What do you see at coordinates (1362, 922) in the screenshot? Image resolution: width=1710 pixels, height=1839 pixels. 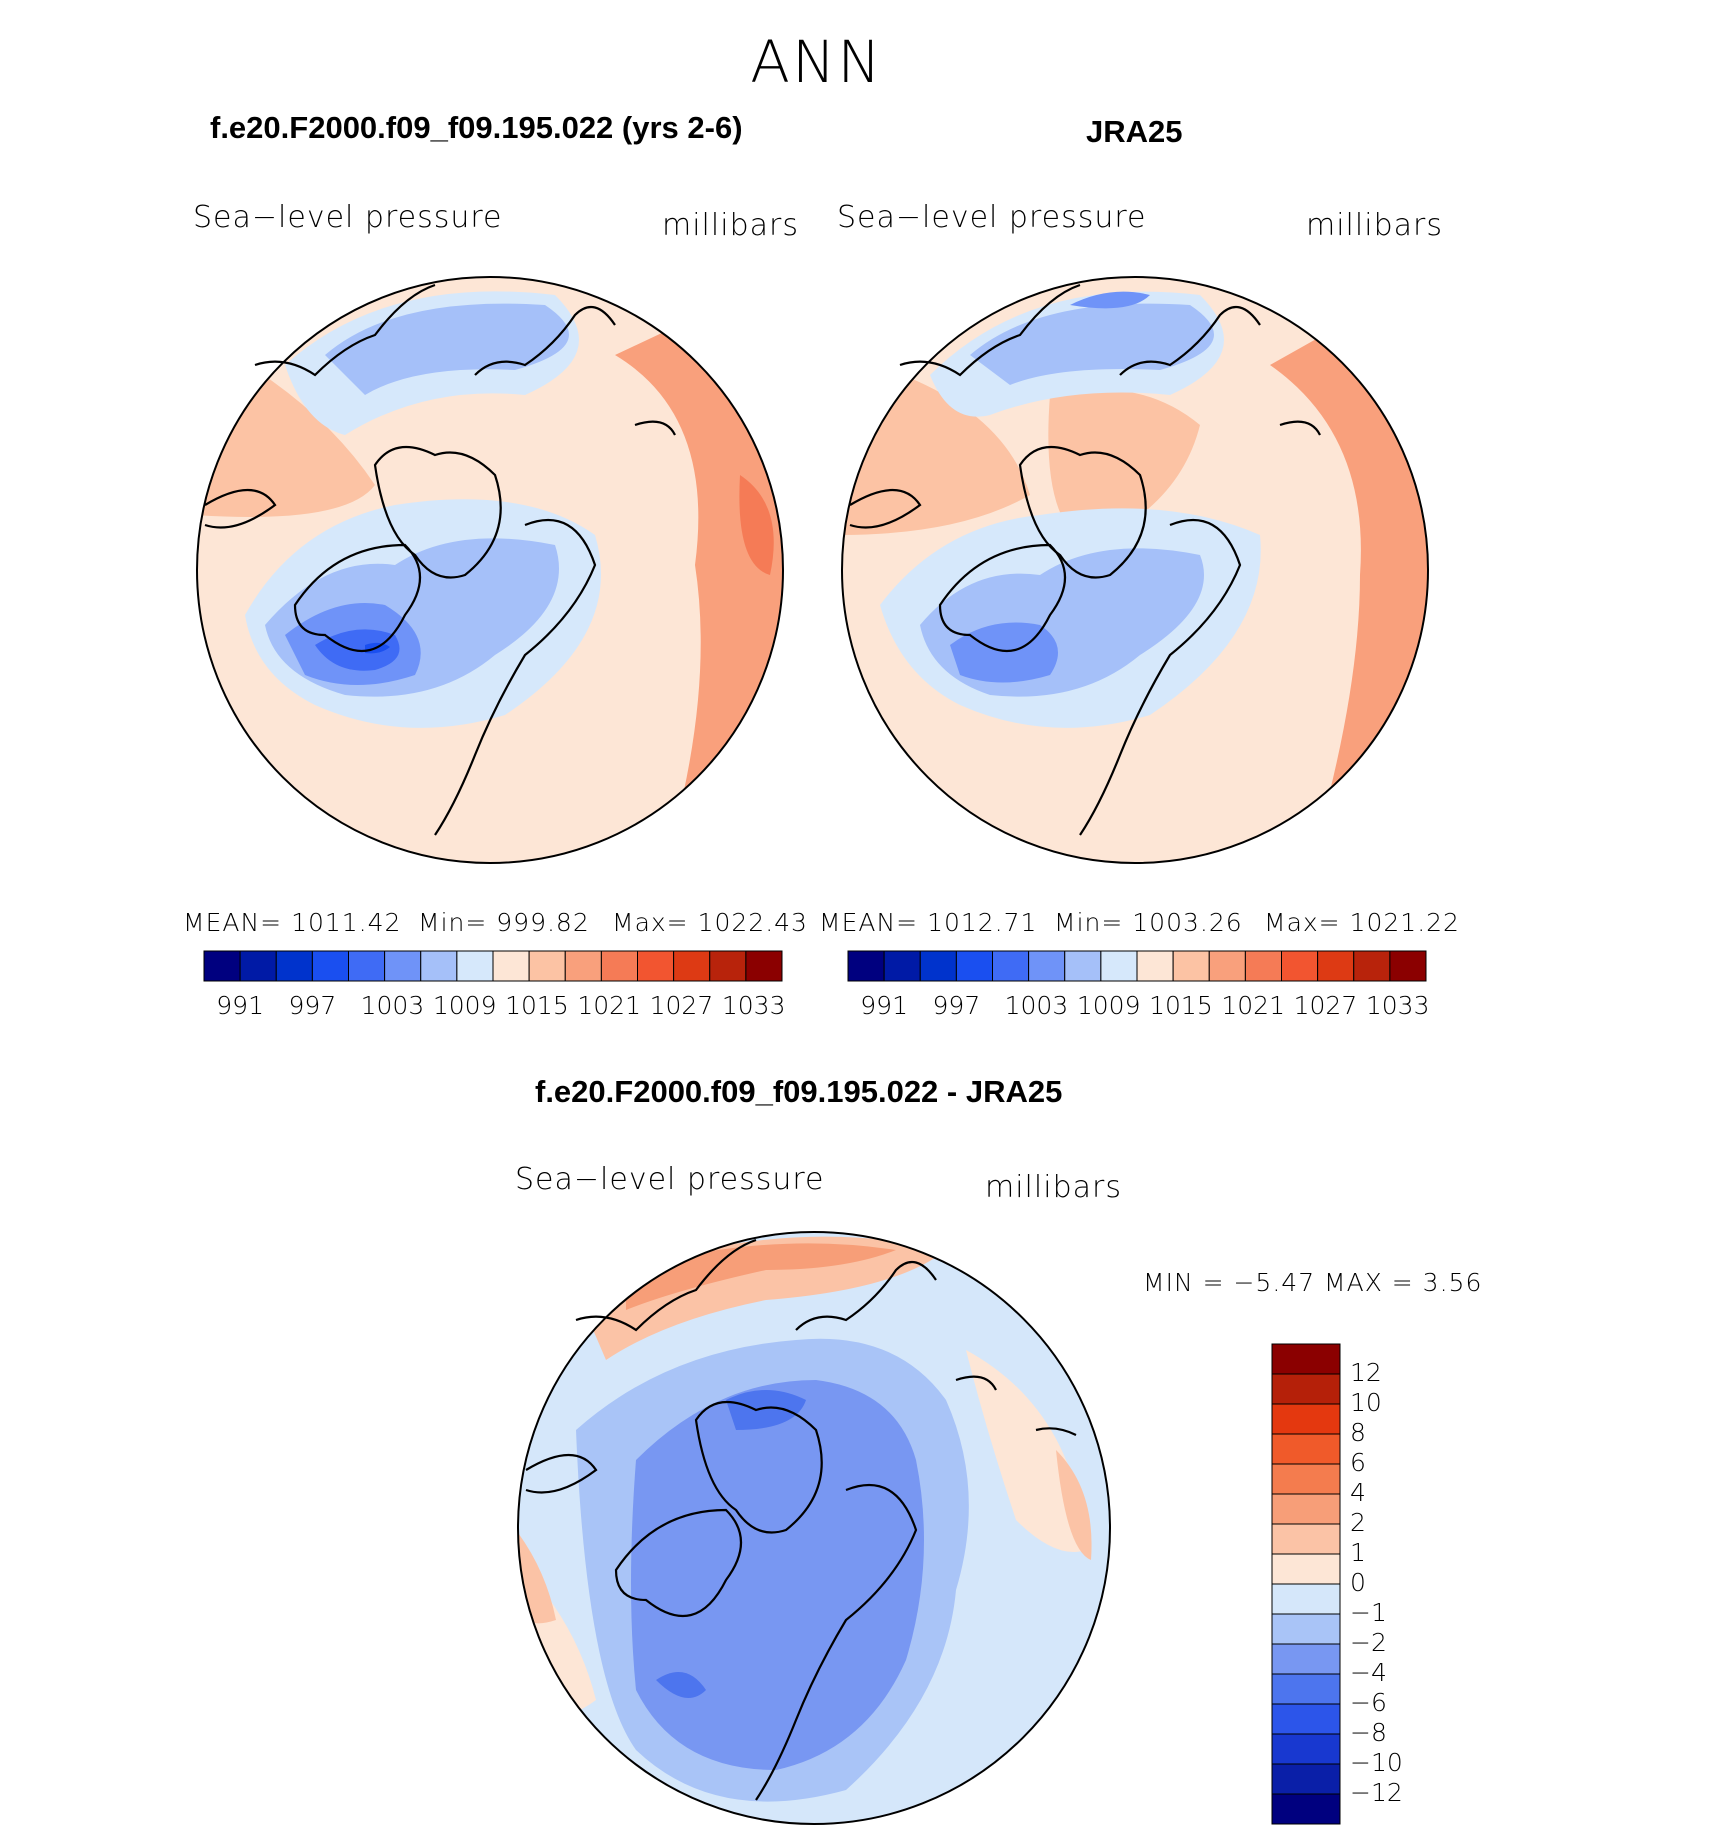 I see `panel-2-max: Max= 1021.22` at bounding box center [1362, 922].